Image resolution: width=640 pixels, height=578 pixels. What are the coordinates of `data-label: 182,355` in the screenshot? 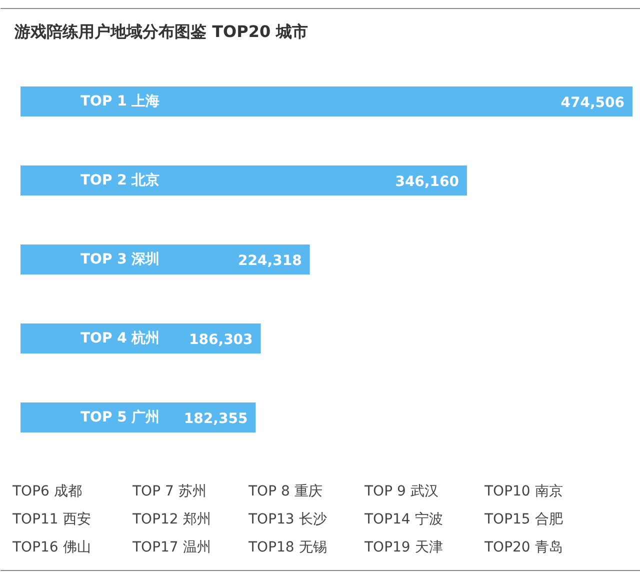 It's located at (216, 419).